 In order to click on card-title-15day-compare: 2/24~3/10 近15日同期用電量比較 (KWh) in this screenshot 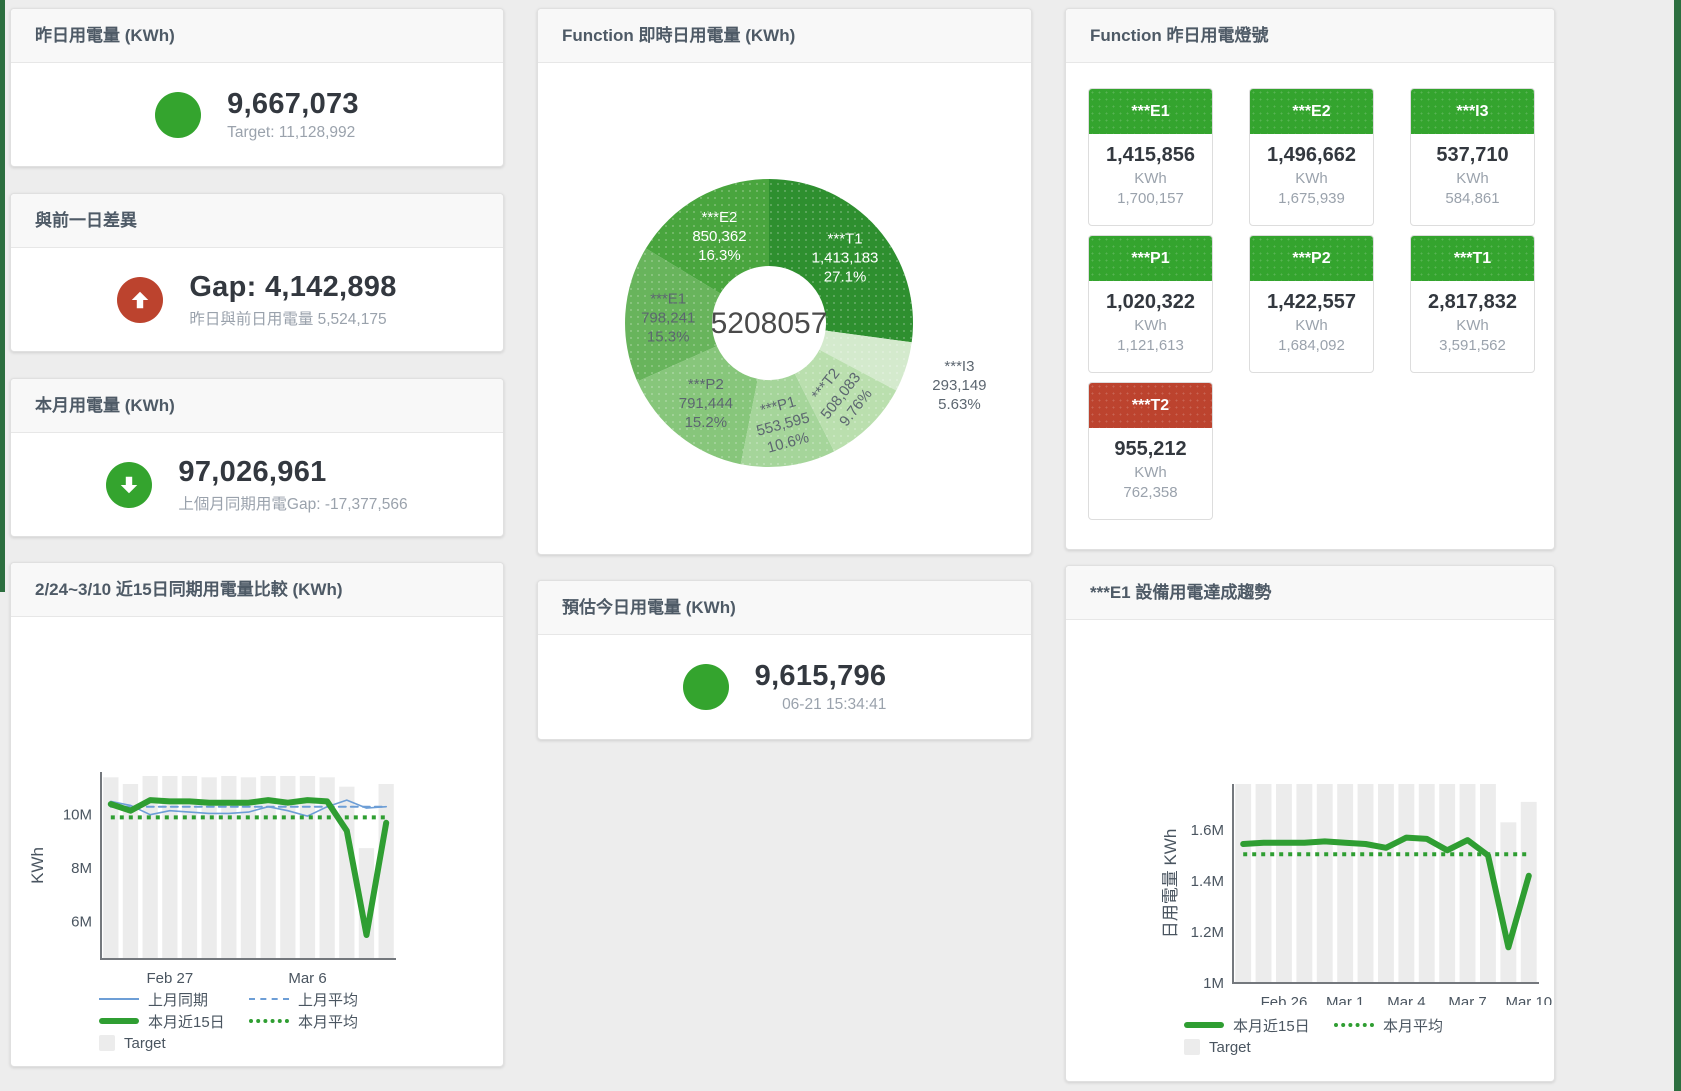, I will do `click(257, 590)`.